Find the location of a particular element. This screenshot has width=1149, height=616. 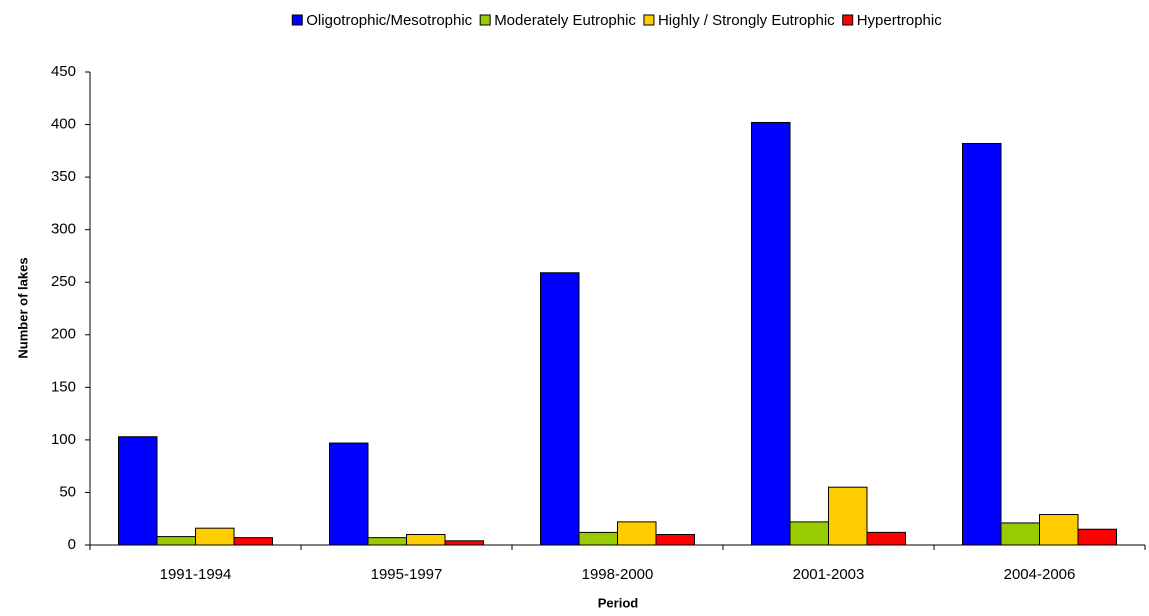

y-tick-label: 150 is located at coordinates (63, 386).